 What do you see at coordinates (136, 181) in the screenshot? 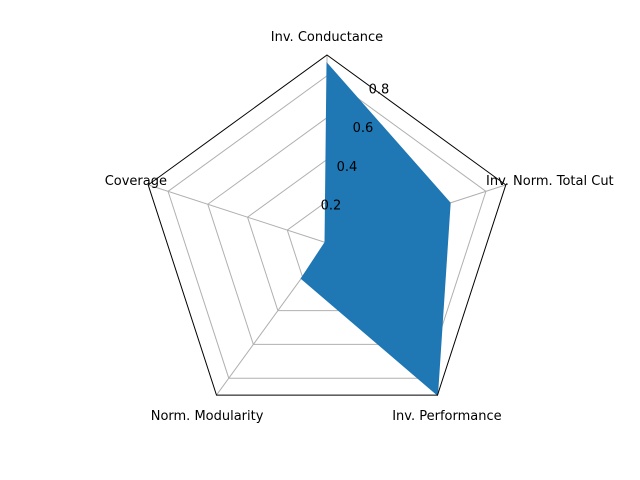
I see `axis-label-5: Coverage` at bounding box center [136, 181].